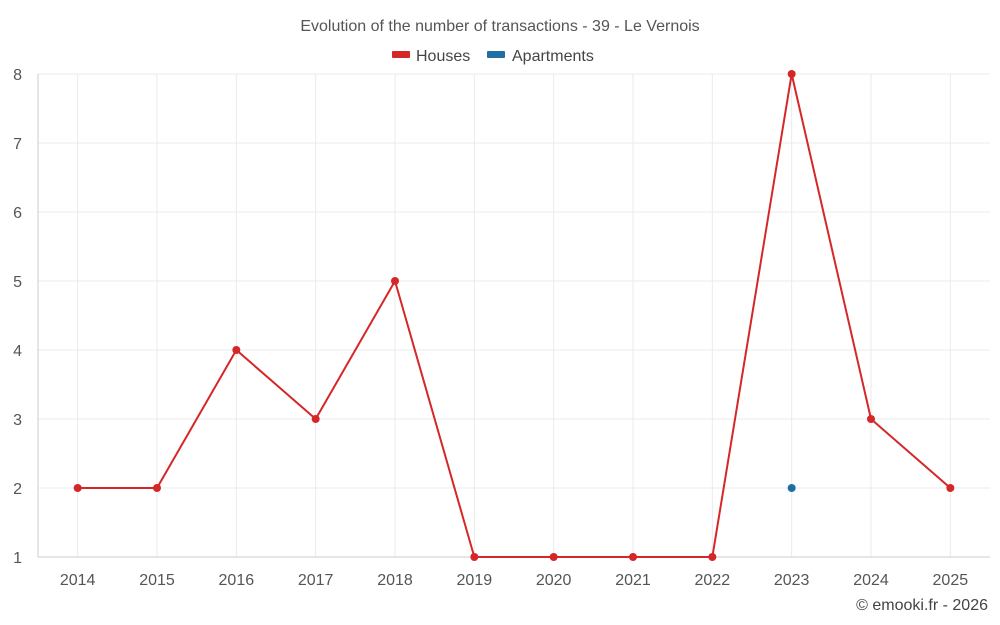 The image size is (1000, 625). I want to click on x-tick-label: 2025, so click(951, 580).